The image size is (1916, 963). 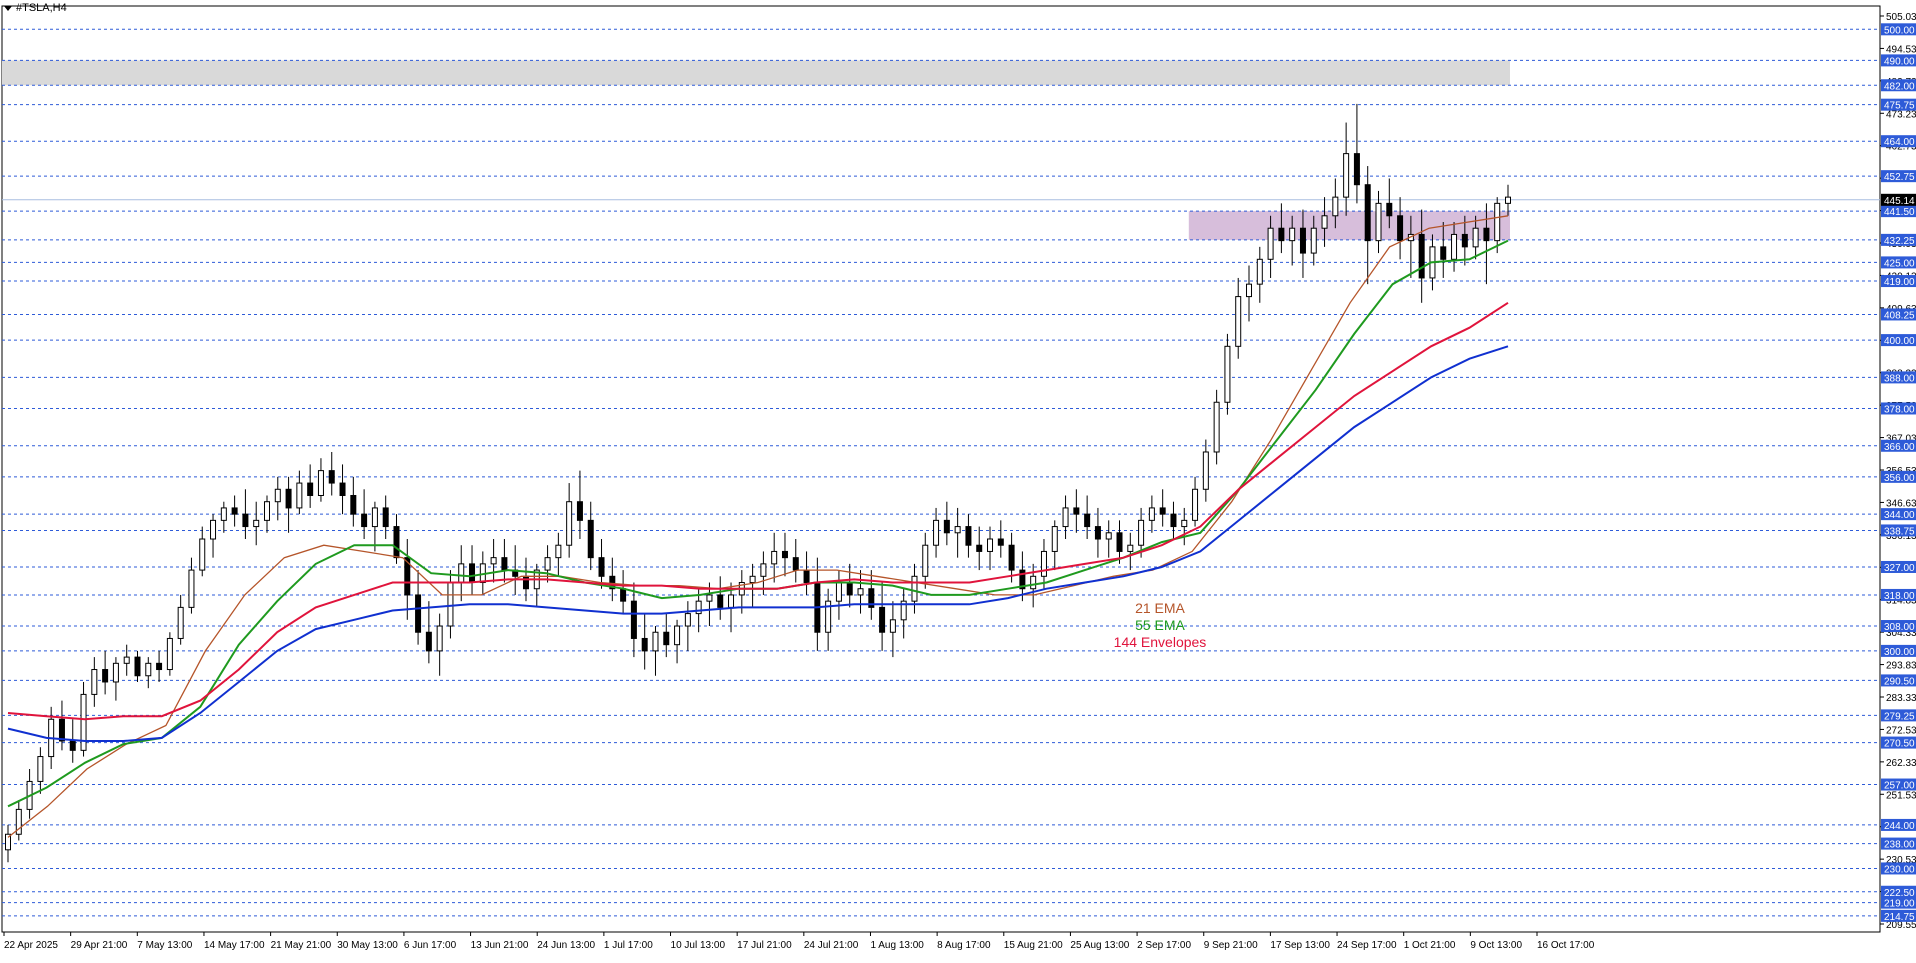 What do you see at coordinates (1899, 142) in the screenshot?
I see `price-tag-label: 464.00` at bounding box center [1899, 142].